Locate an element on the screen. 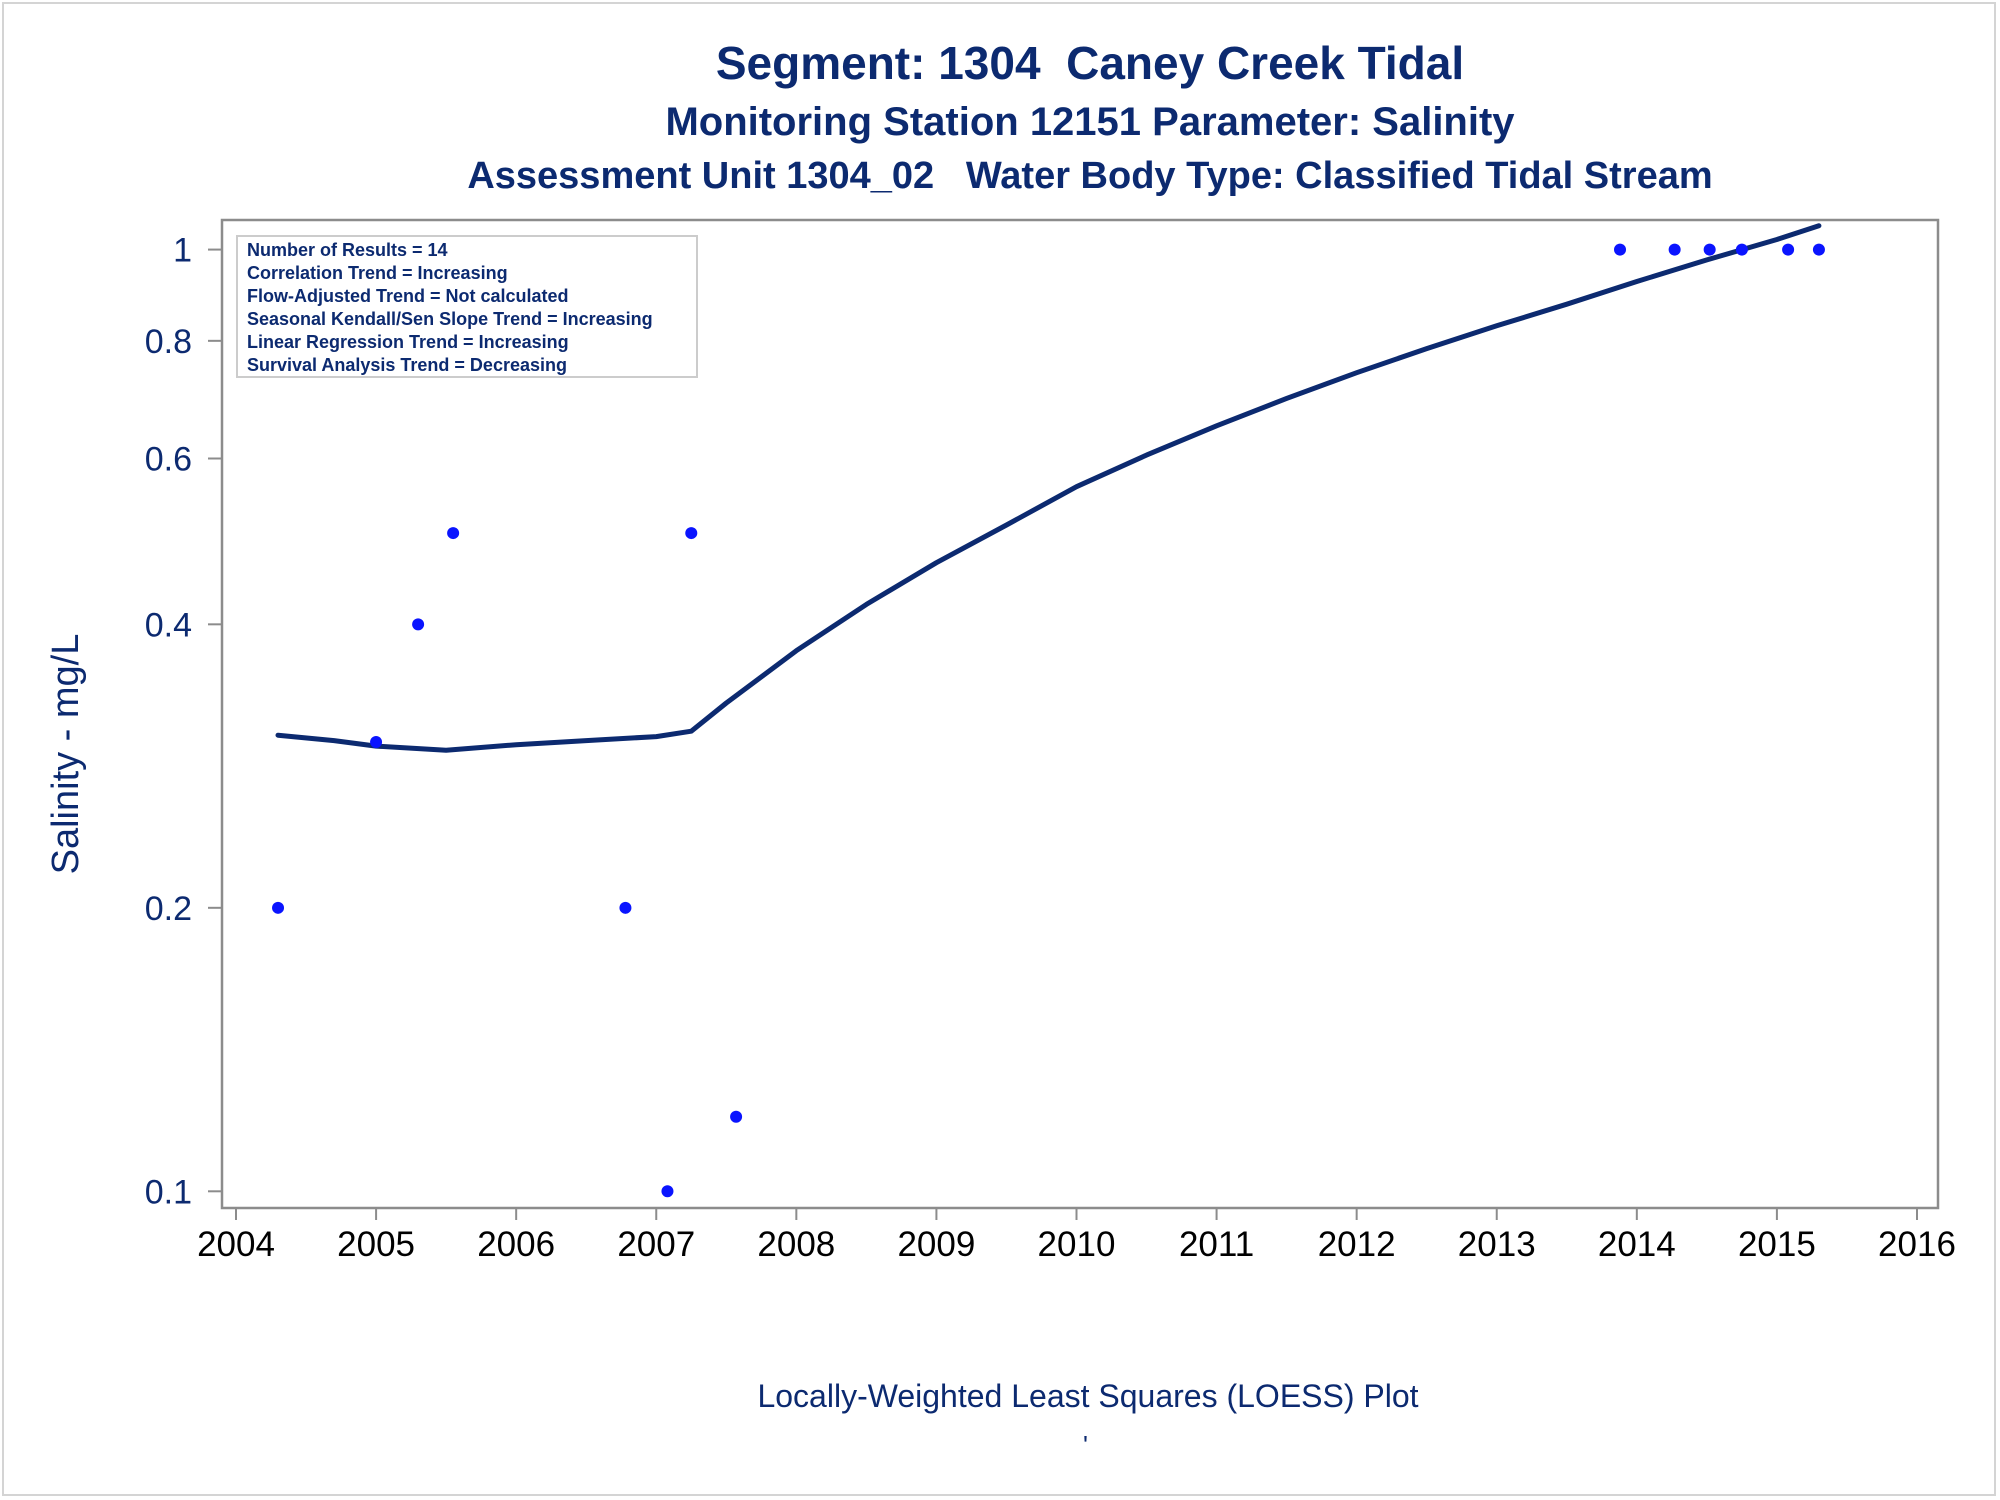  x-tick-label: 2011 is located at coordinates (1216, 1244).